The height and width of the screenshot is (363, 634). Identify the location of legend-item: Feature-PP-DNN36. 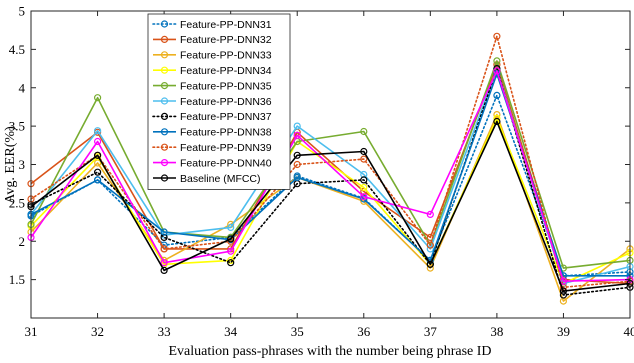
(212, 102).